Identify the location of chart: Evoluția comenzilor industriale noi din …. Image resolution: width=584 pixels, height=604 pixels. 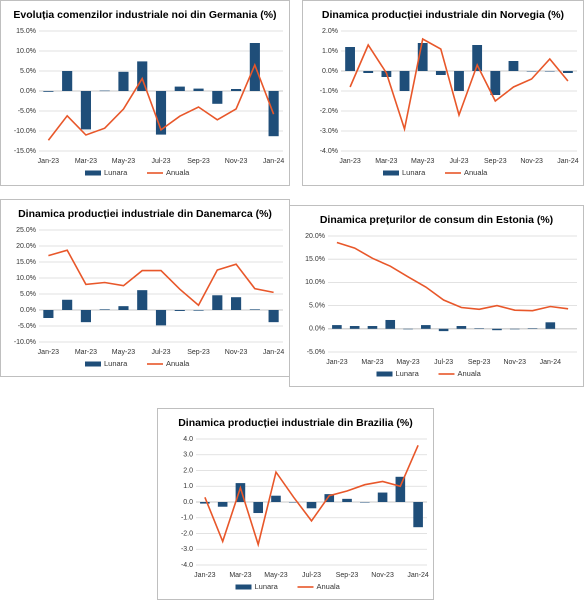
(149, 93).